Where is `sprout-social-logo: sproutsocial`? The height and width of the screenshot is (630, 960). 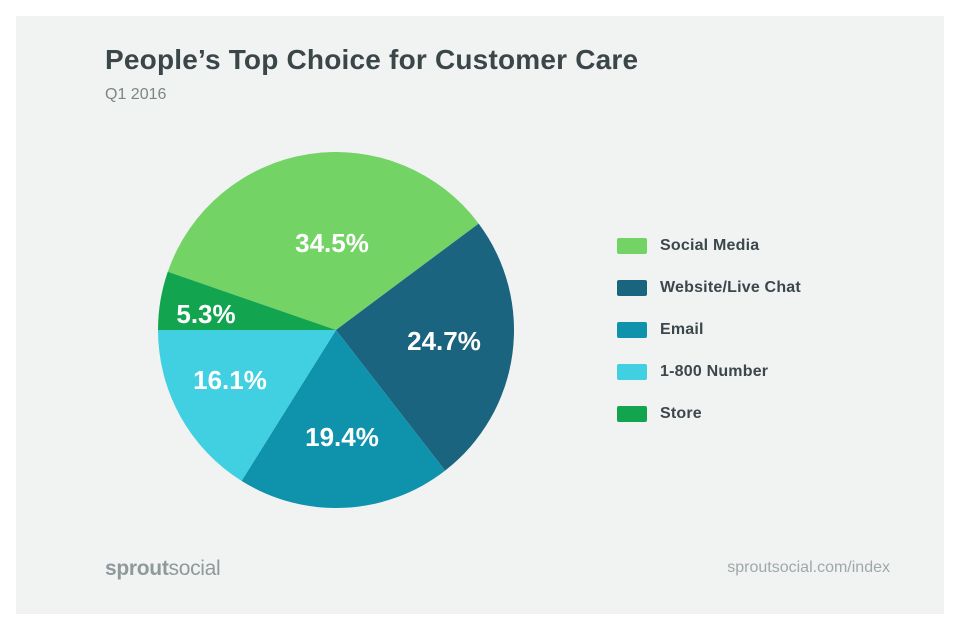
sprout-social-logo: sproutsocial is located at coordinates (163, 569).